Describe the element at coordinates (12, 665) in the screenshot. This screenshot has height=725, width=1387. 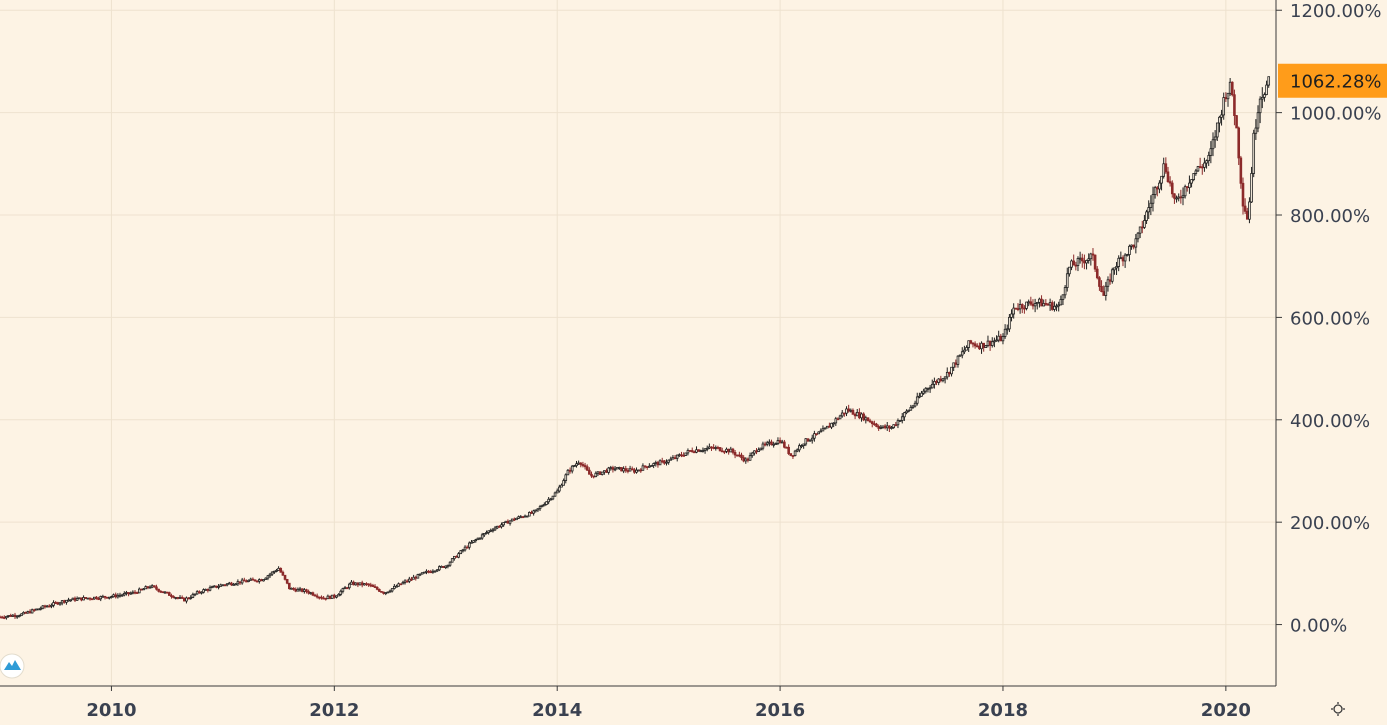
I see `logo-mountain-icon` at that location.